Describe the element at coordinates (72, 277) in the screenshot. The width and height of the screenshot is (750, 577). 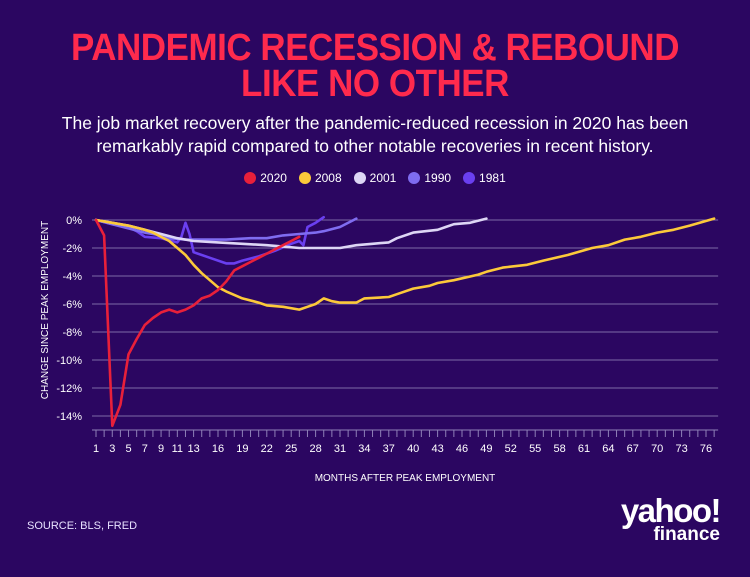
I see `y-tick-label: -4%` at that location.